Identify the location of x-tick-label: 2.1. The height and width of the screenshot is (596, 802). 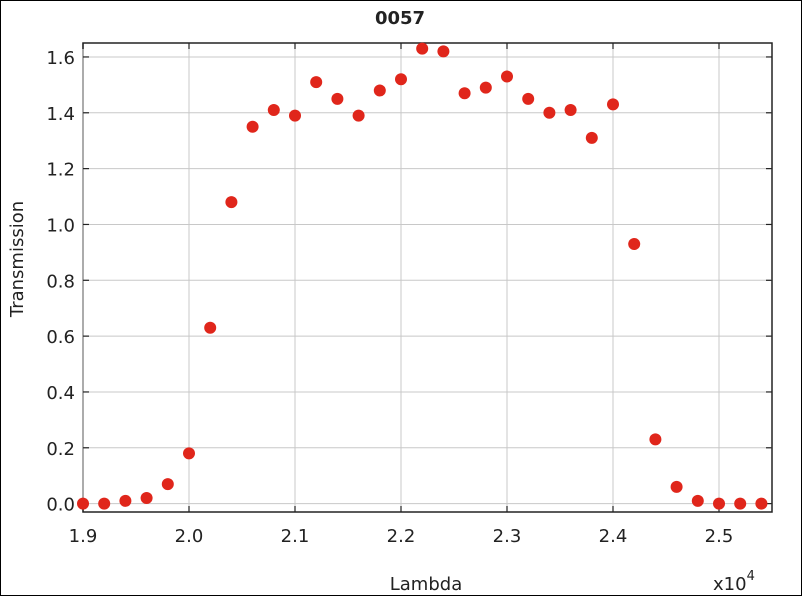
(295, 536).